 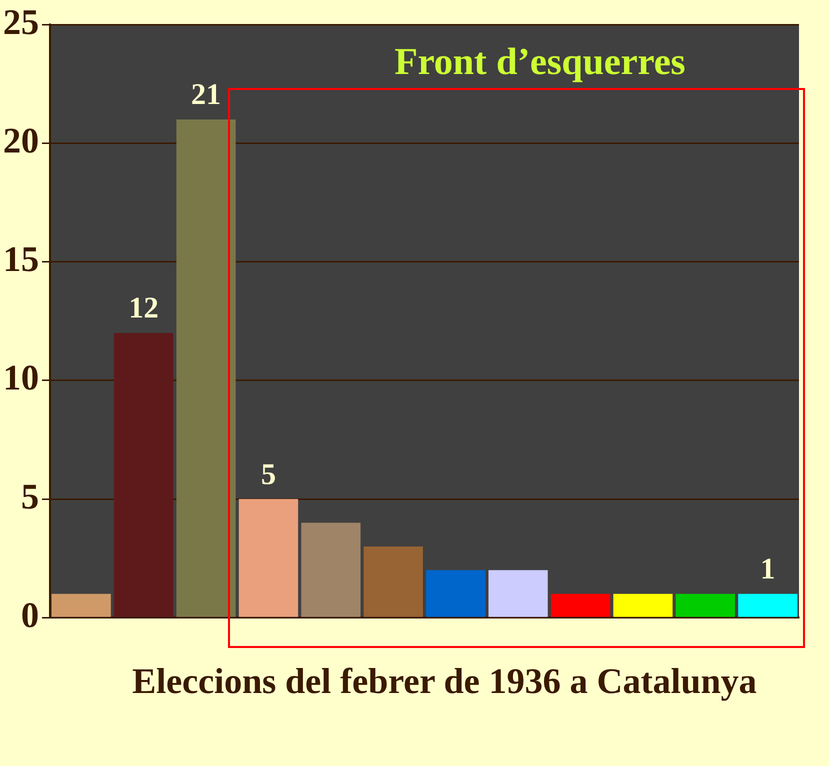 I want to click on x-axis-title: Eleccions del febrer de 1936 a Catalunya, so click(x=444, y=681).